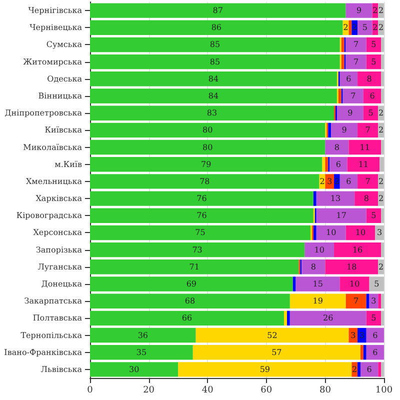 The width and height of the screenshot is (400, 400). What do you see at coordinates (277, 352) in the screenshot?
I see `data-label: 57` at bounding box center [277, 352].